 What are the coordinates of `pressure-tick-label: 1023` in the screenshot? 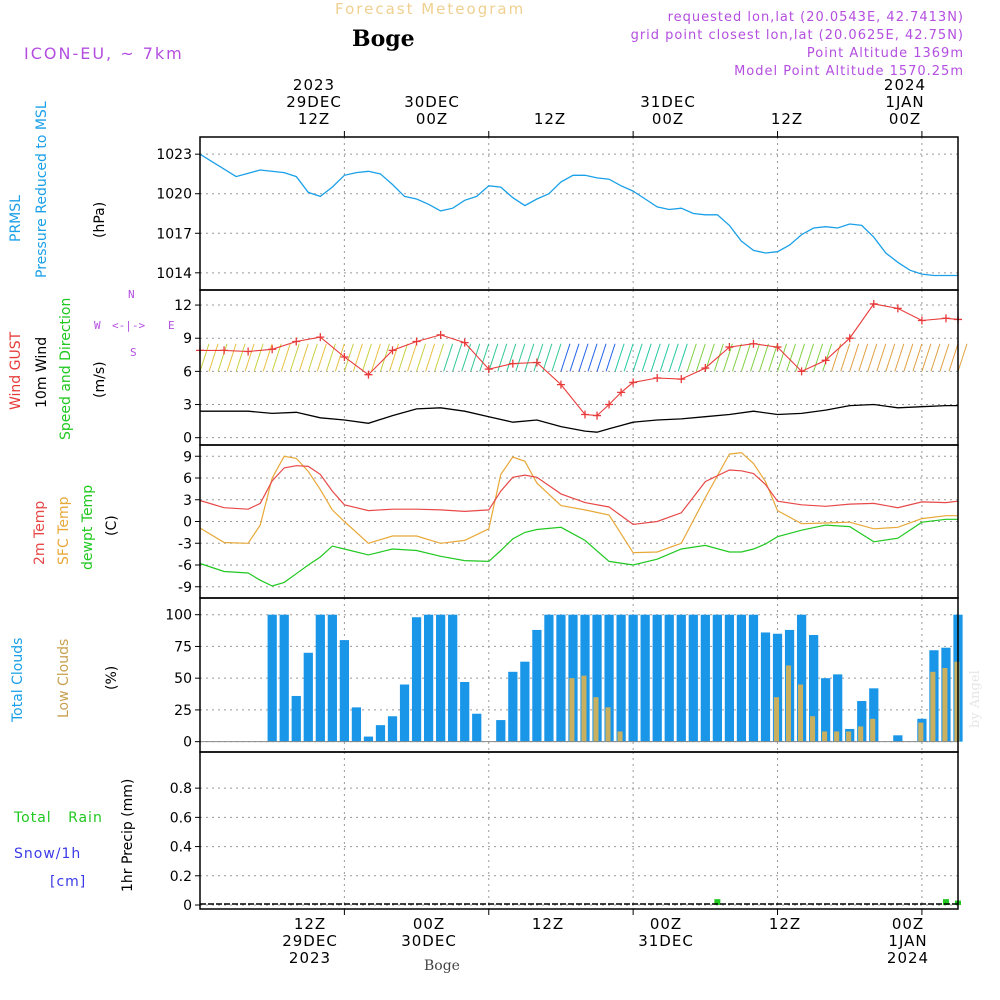 It's located at (174, 155).